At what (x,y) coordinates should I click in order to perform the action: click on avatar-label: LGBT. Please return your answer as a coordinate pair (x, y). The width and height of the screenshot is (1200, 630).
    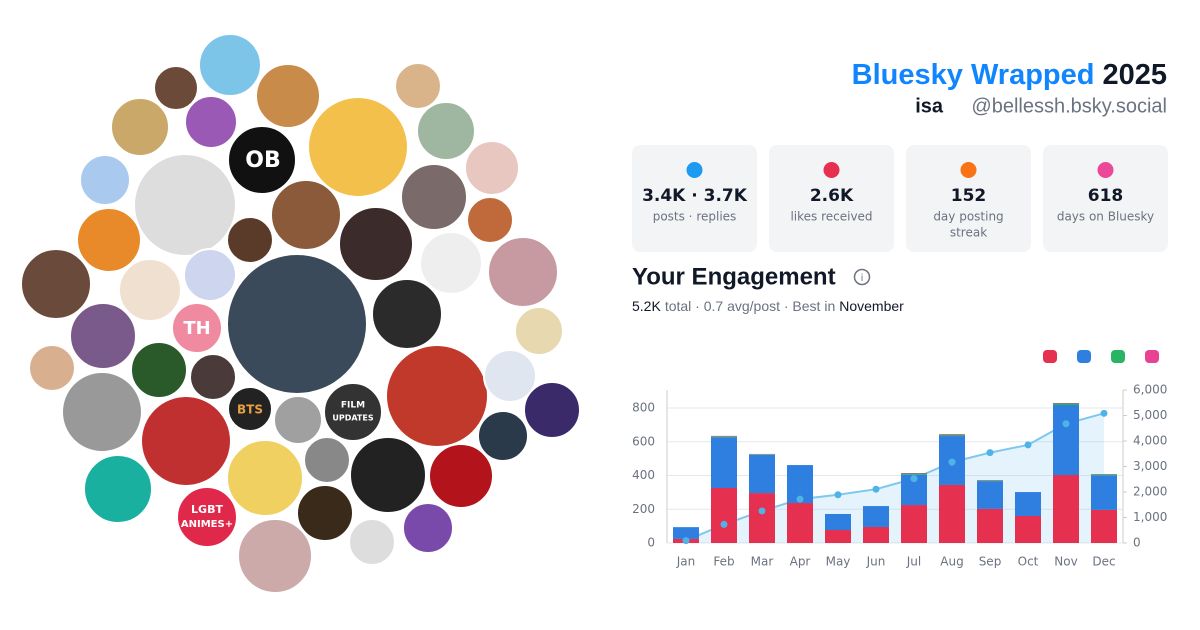
    Looking at the image, I should click on (207, 509).